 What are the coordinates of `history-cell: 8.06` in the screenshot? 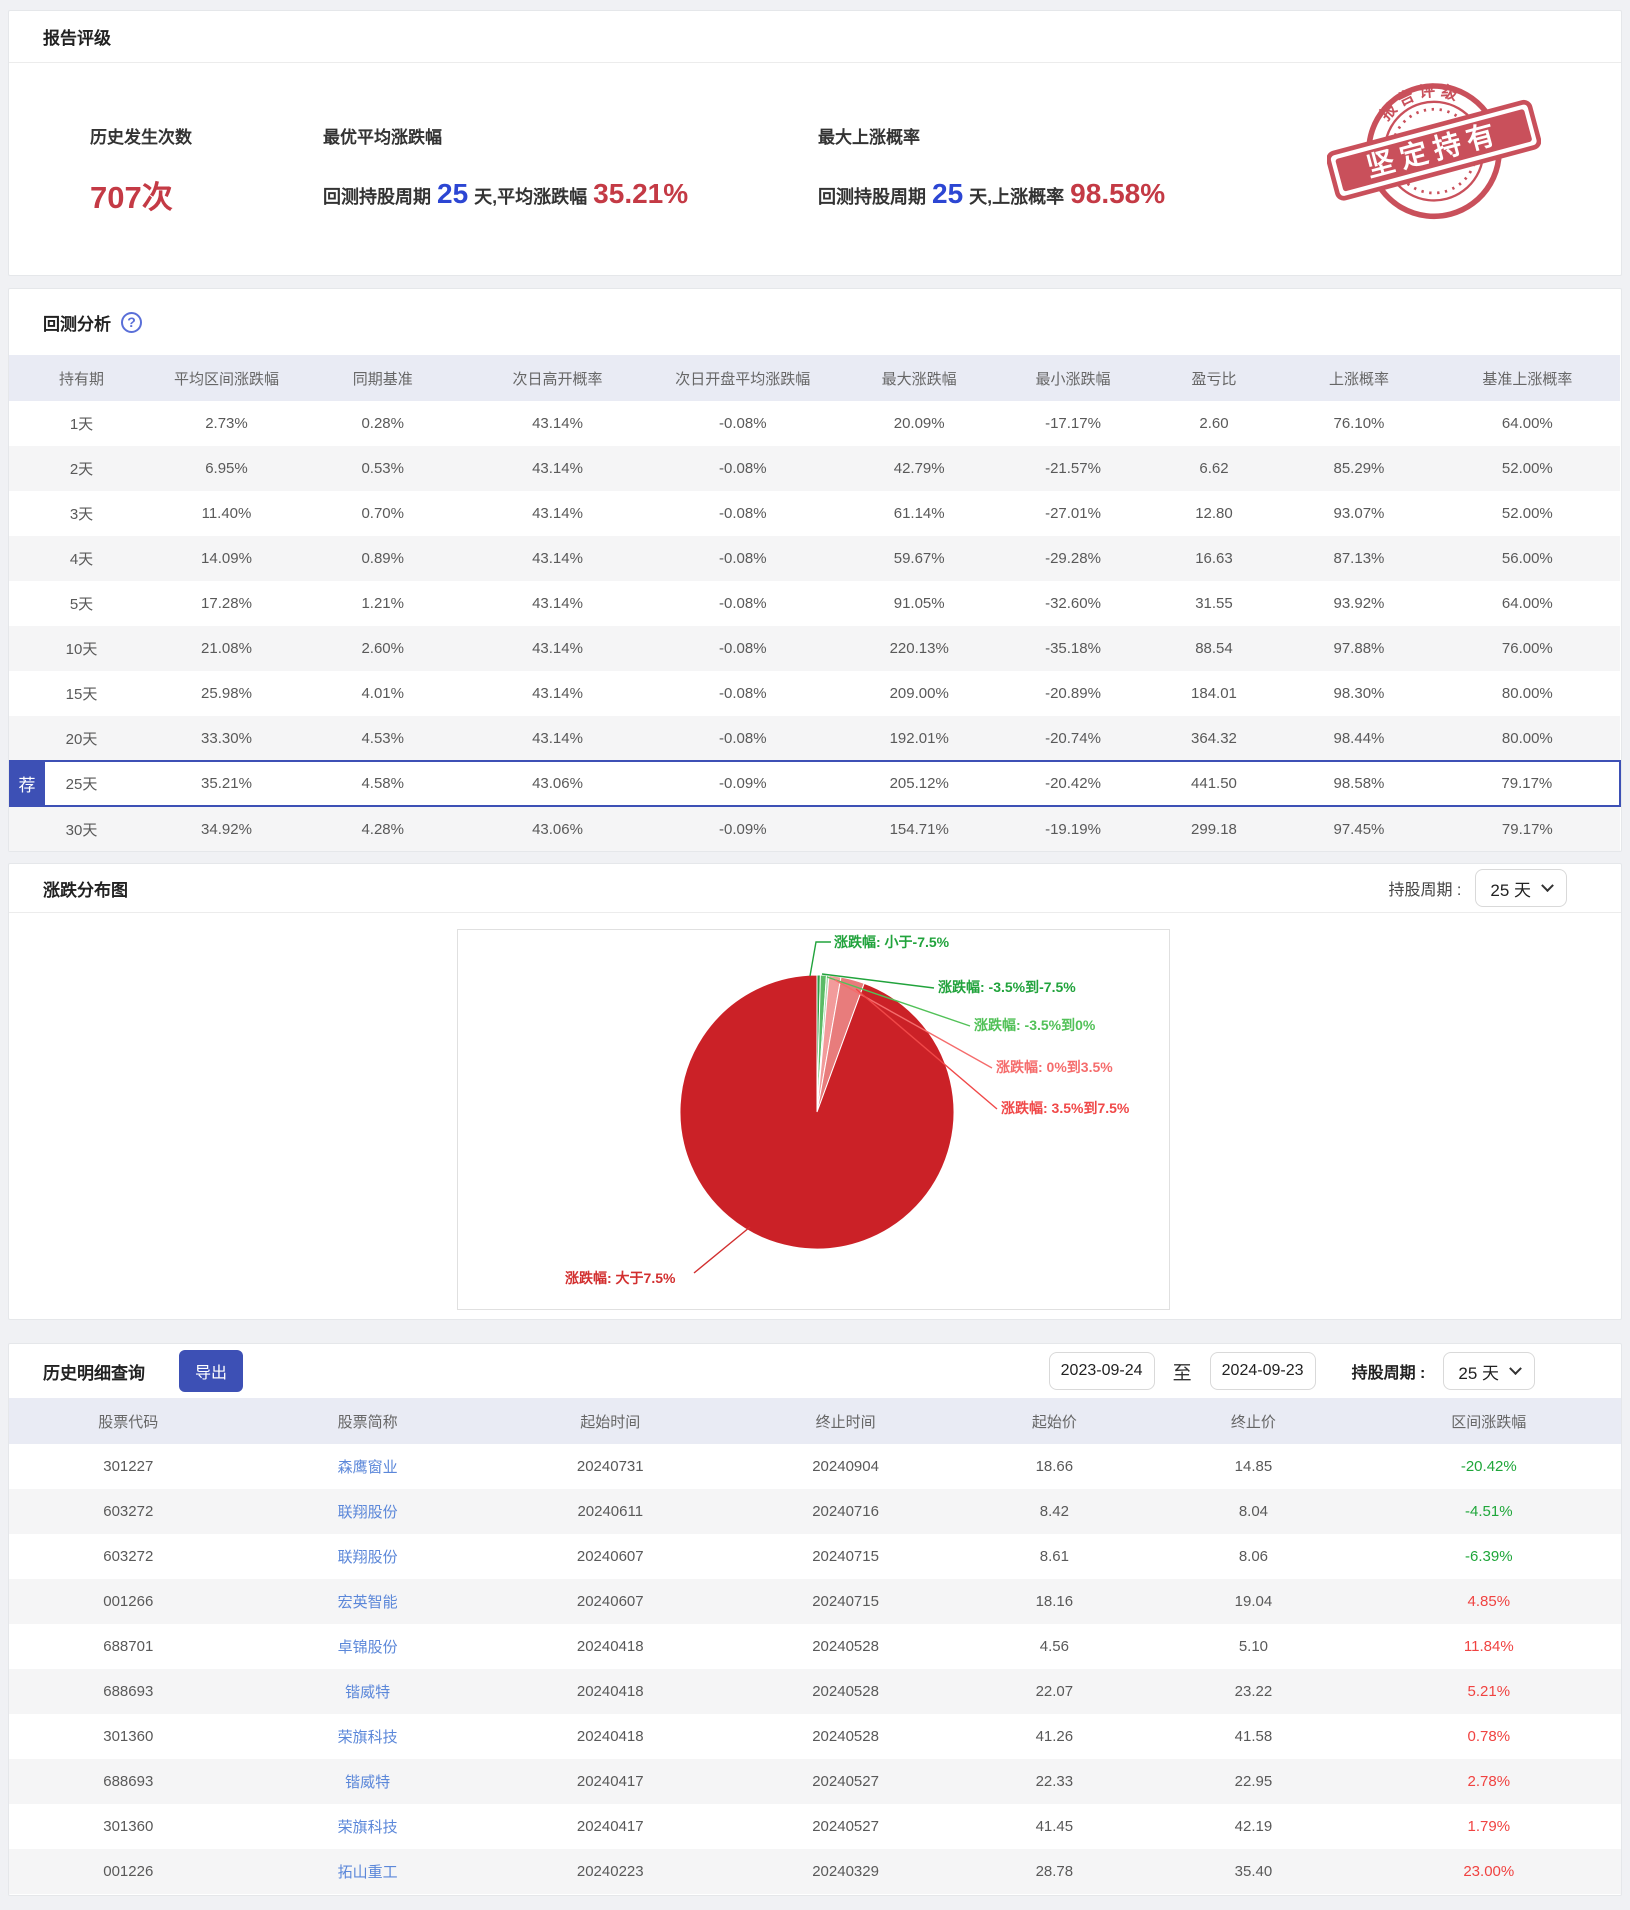 It's located at (1253, 1556).